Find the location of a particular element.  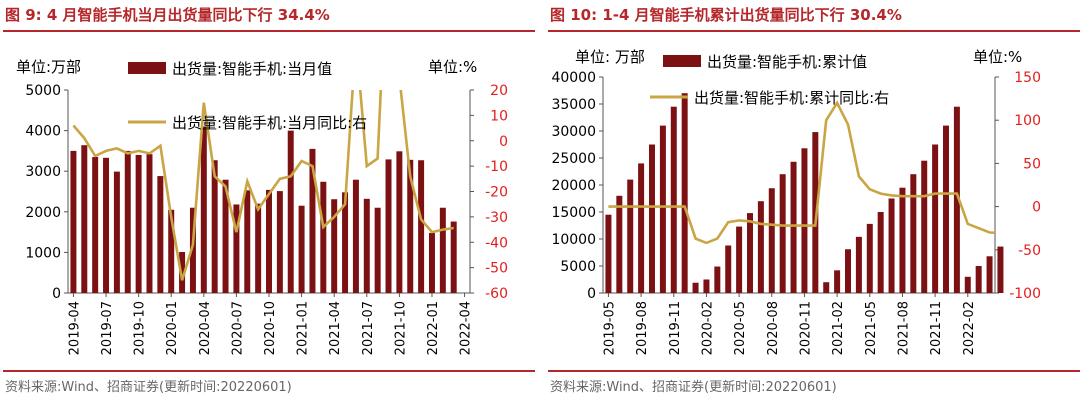

left-tick-label: 1000 is located at coordinates (43, 253).